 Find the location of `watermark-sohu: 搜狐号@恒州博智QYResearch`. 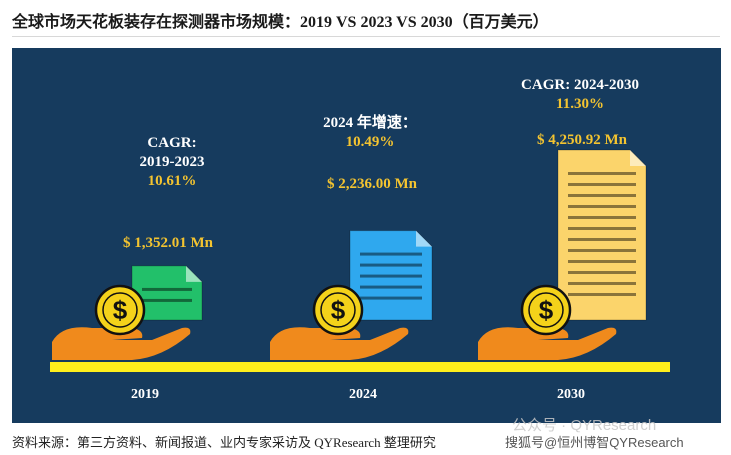

watermark-sohu: 搜狐号@恒州博智QYResearch is located at coordinates (594, 441).